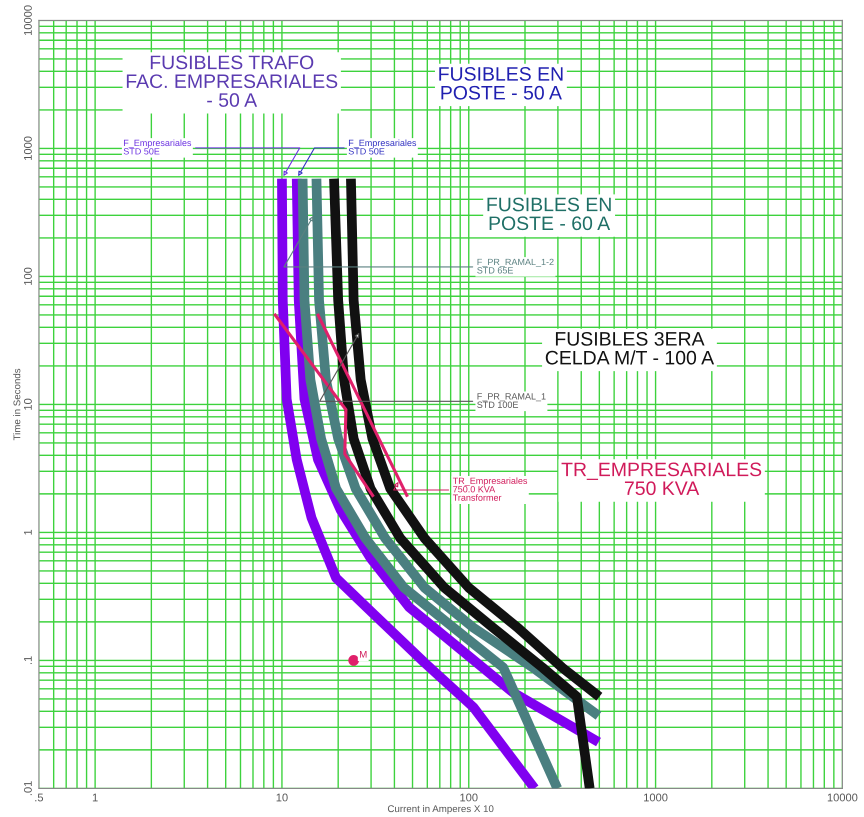  What do you see at coordinates (28, 660) in the screenshot?
I see `y-tick-label: .1` at bounding box center [28, 660].